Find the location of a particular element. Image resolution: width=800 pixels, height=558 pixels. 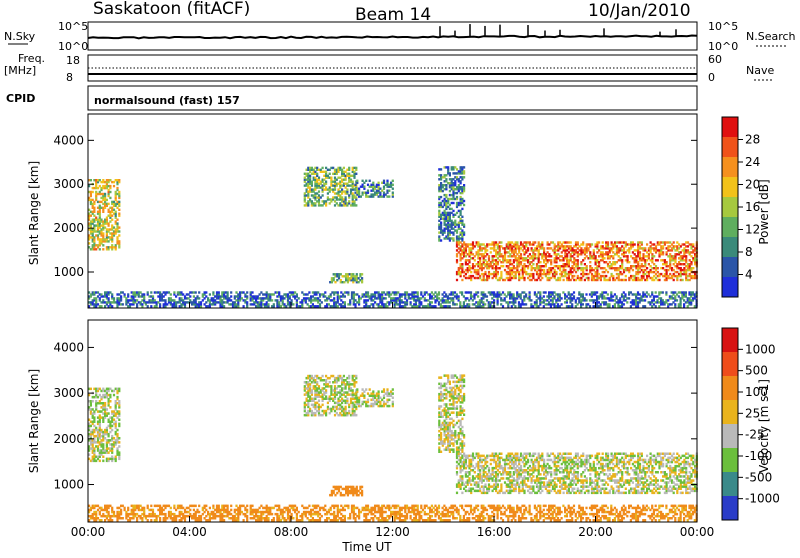

date-title: 10/Jan/2010 is located at coordinates (639, 11).